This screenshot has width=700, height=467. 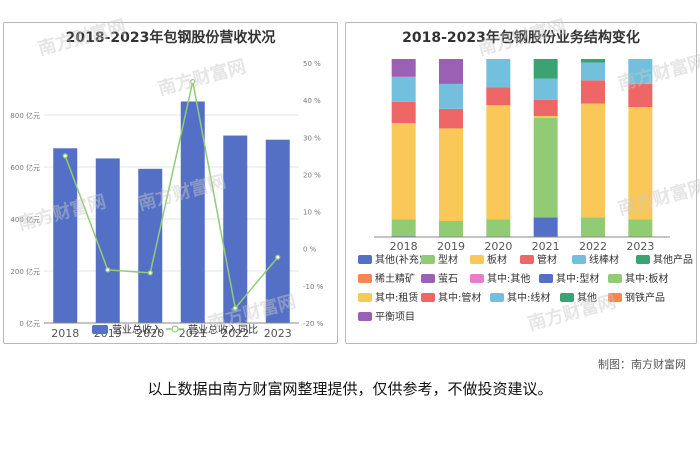 I want to click on legend-label: 萤石, so click(x=448, y=279).